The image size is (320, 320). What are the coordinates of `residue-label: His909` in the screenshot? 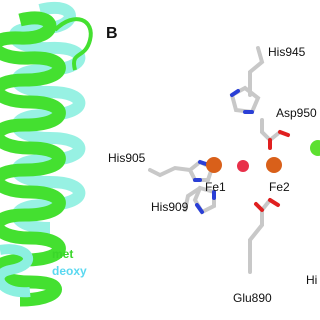 It's located at (170, 207).